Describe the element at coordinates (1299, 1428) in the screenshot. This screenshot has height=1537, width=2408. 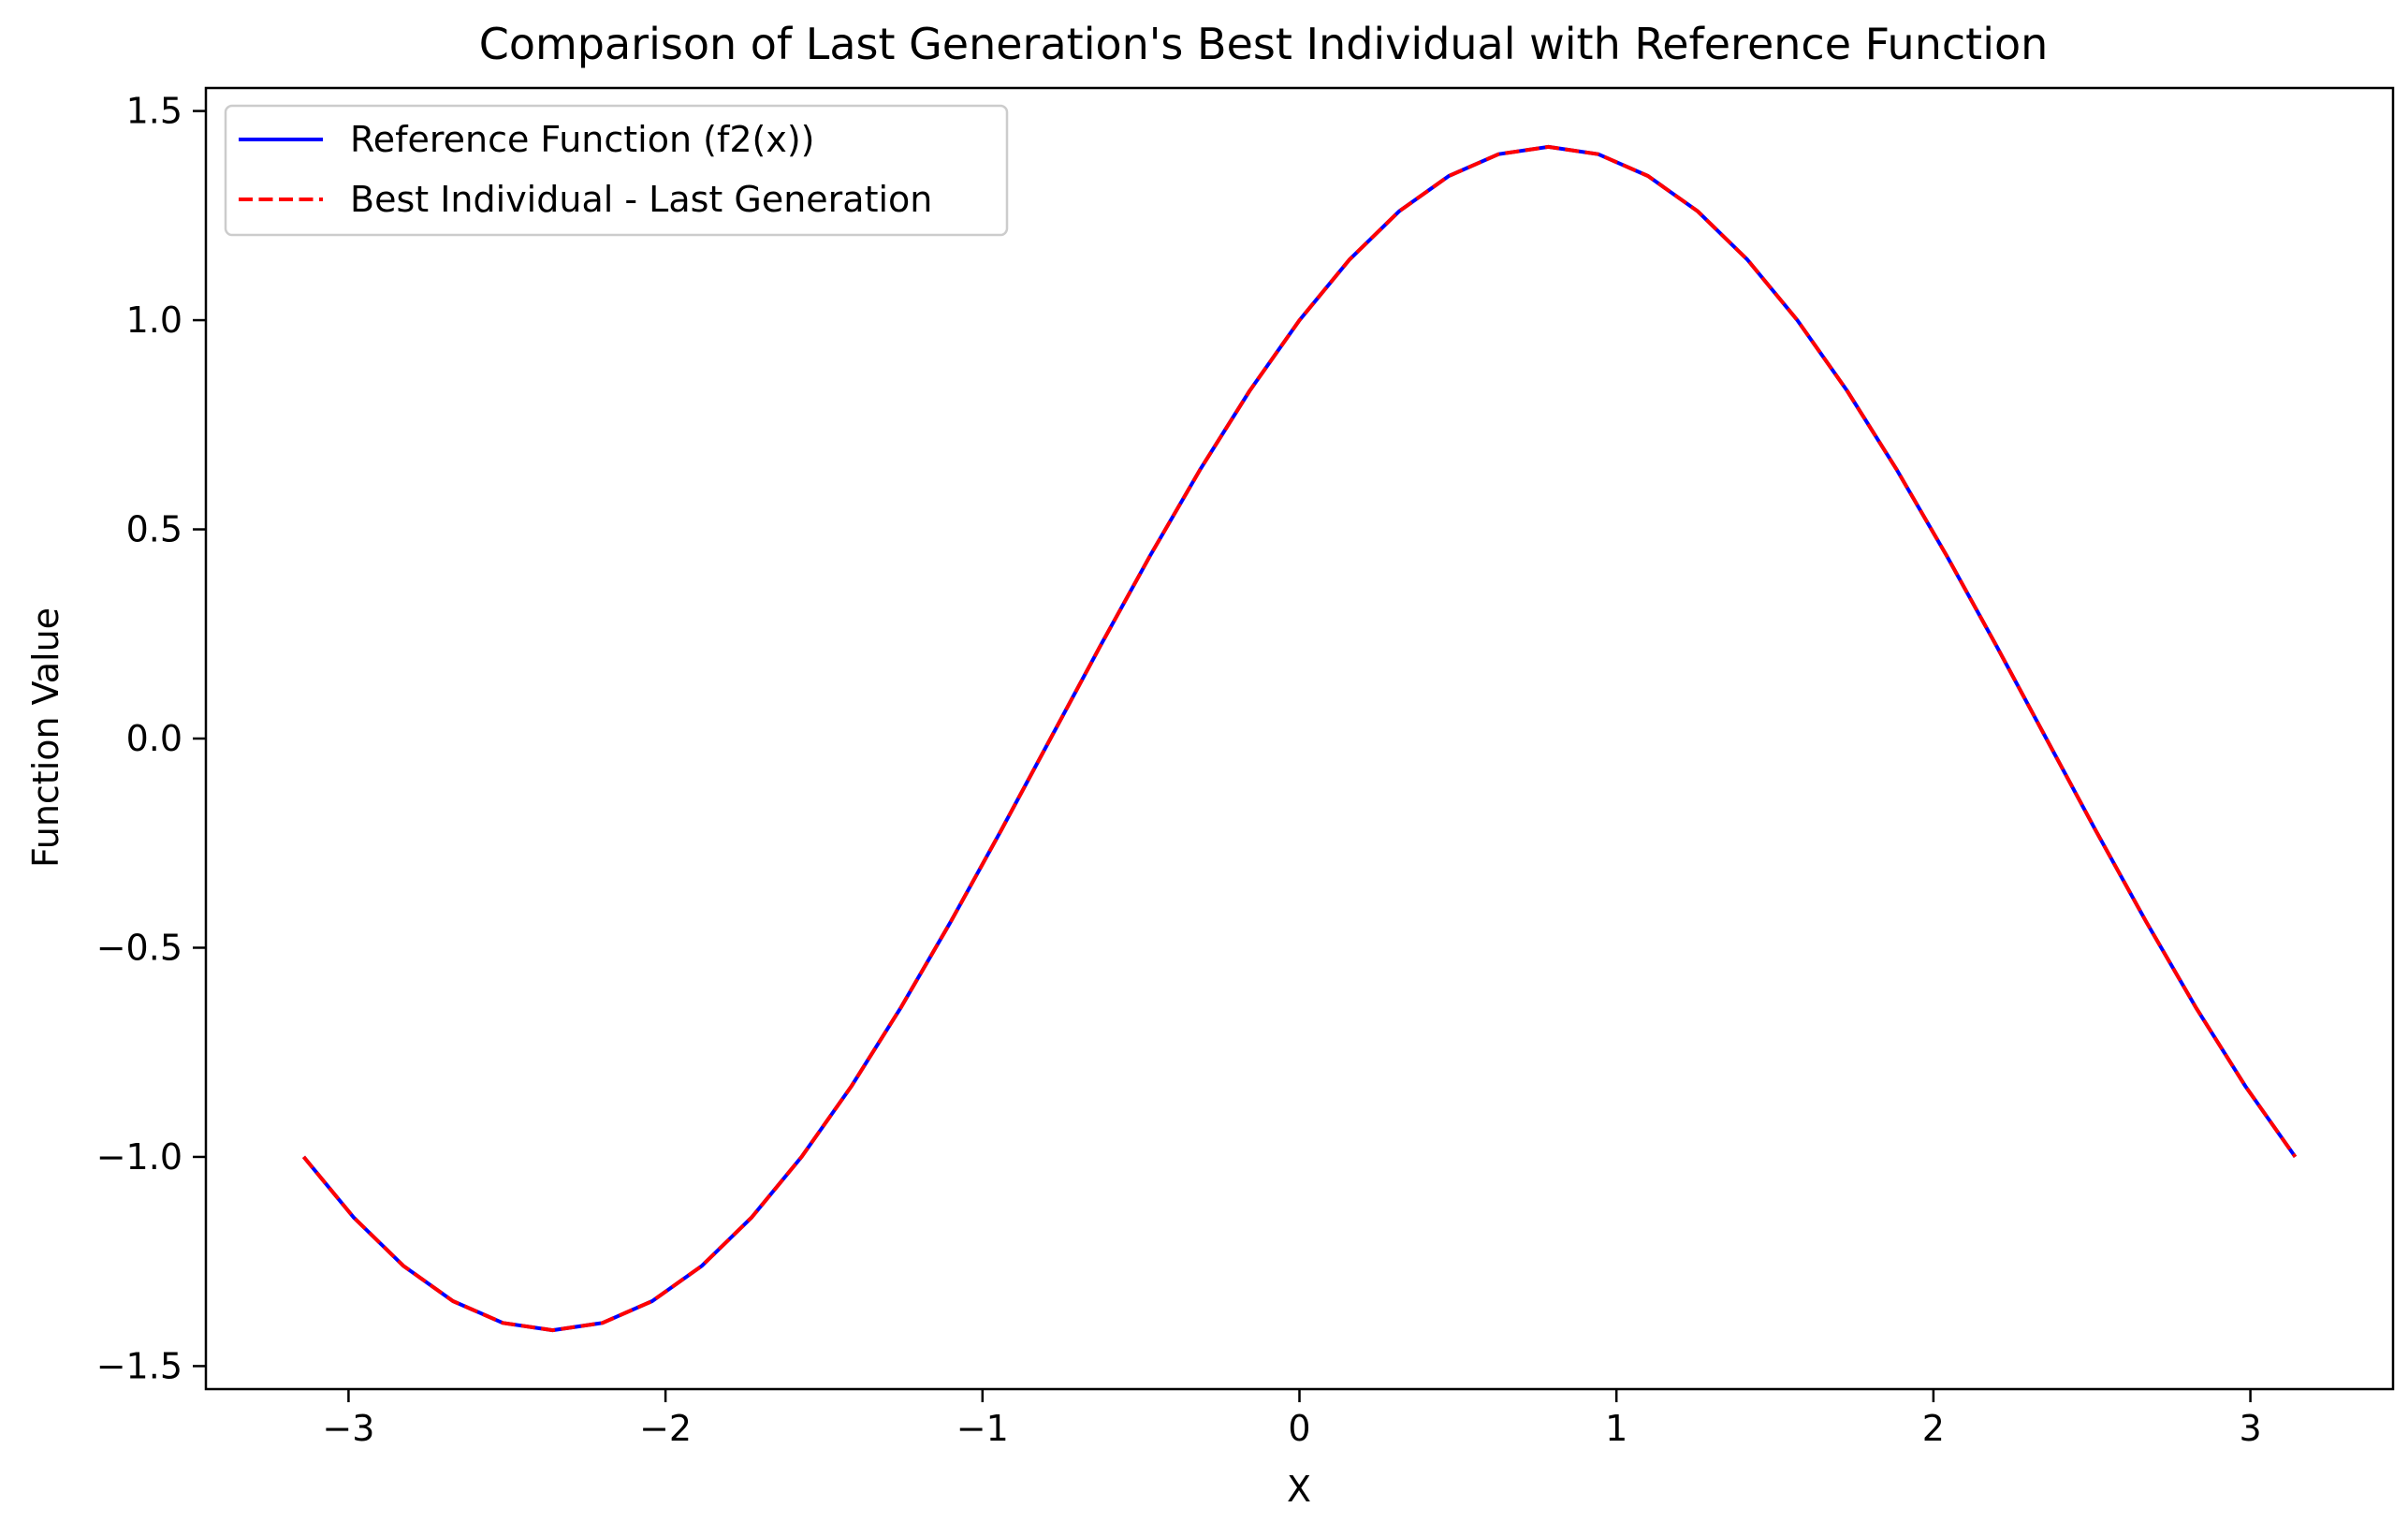
I see `x-tick-label: 0` at that location.